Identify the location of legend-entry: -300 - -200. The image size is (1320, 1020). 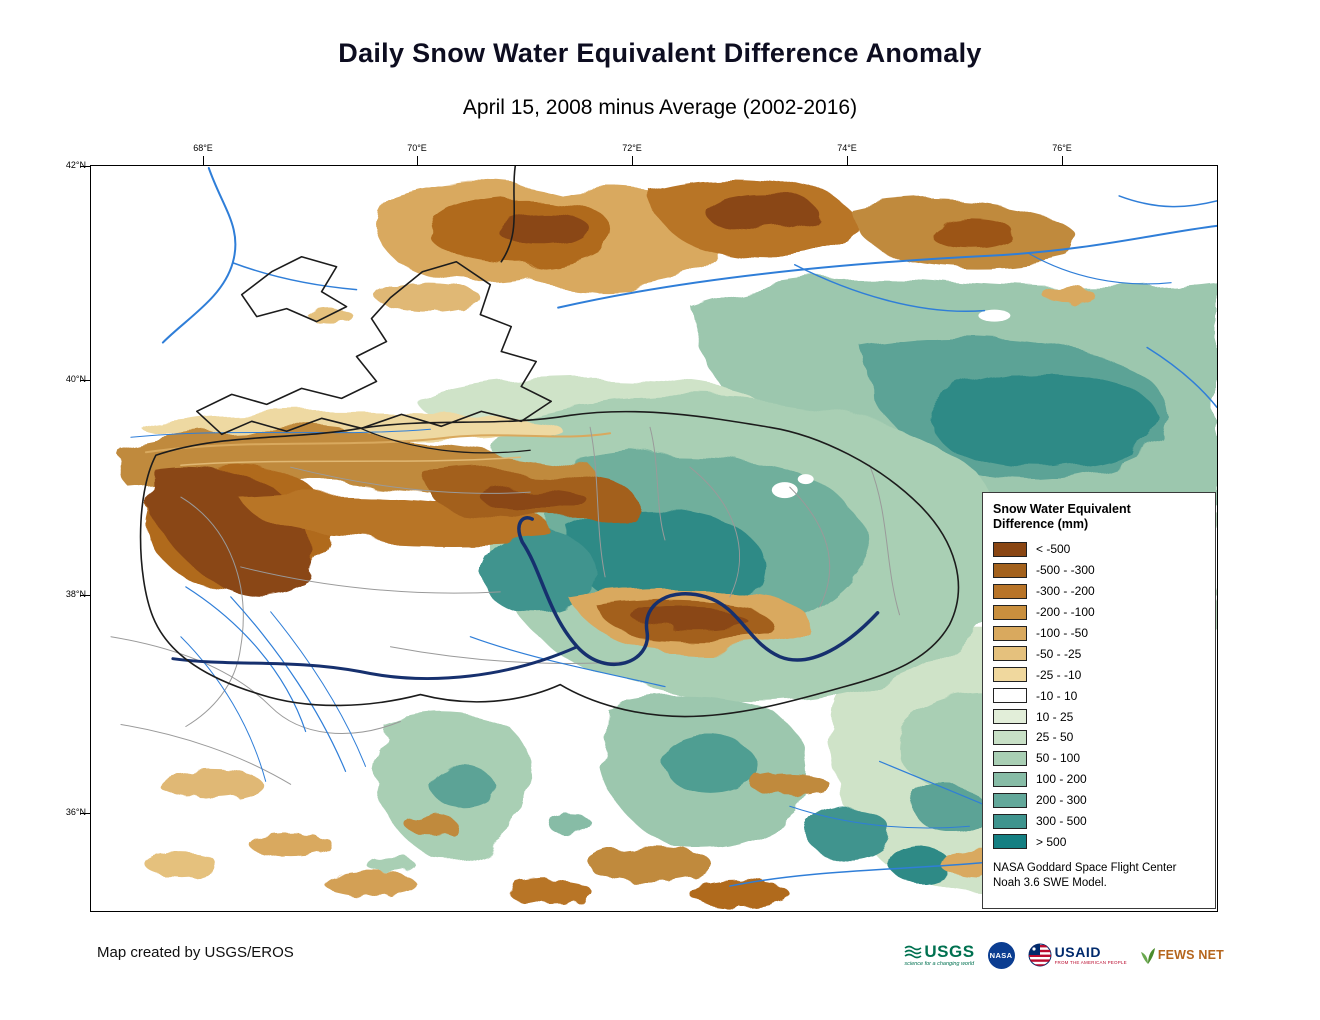
(1099, 591).